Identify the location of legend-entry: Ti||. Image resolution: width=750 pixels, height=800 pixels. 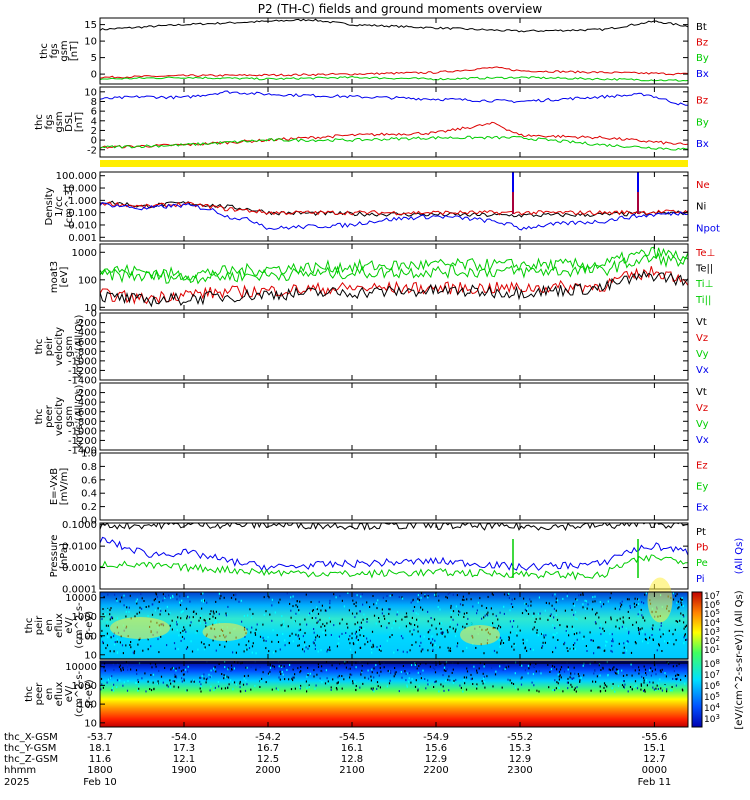
(703, 300).